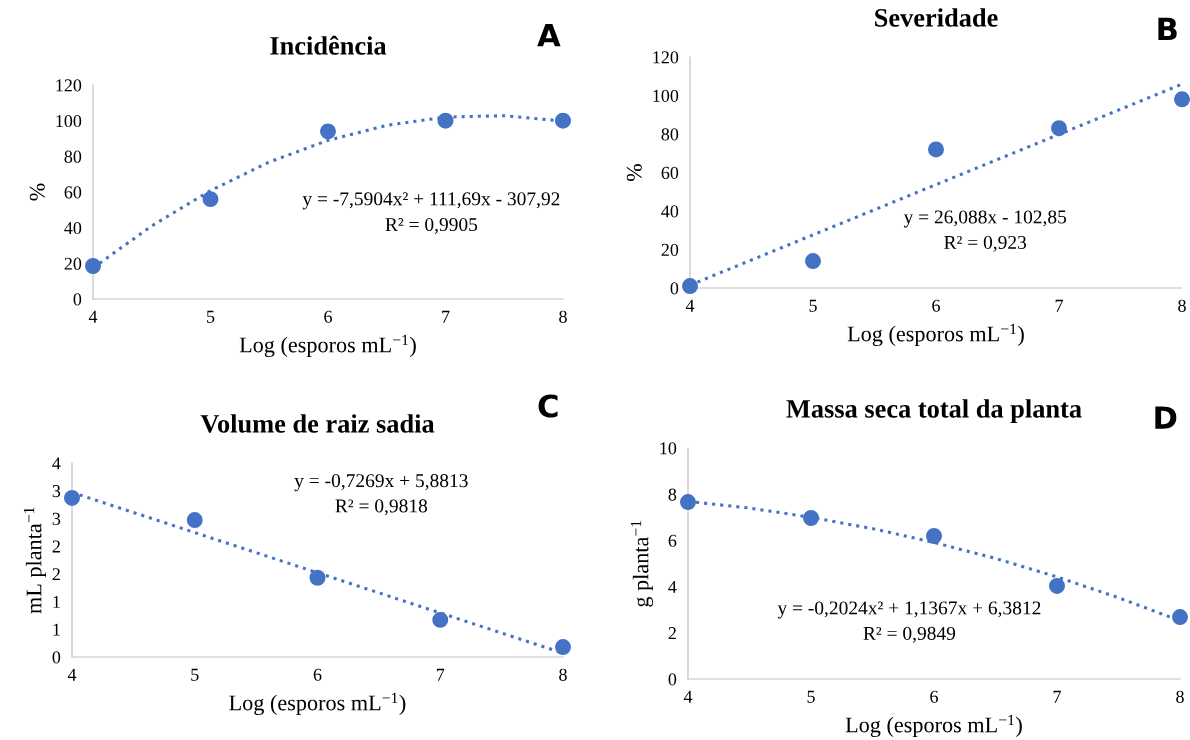 This screenshot has width=1190, height=740. What do you see at coordinates (1166, 417) in the screenshot?
I see `text: D` at bounding box center [1166, 417].